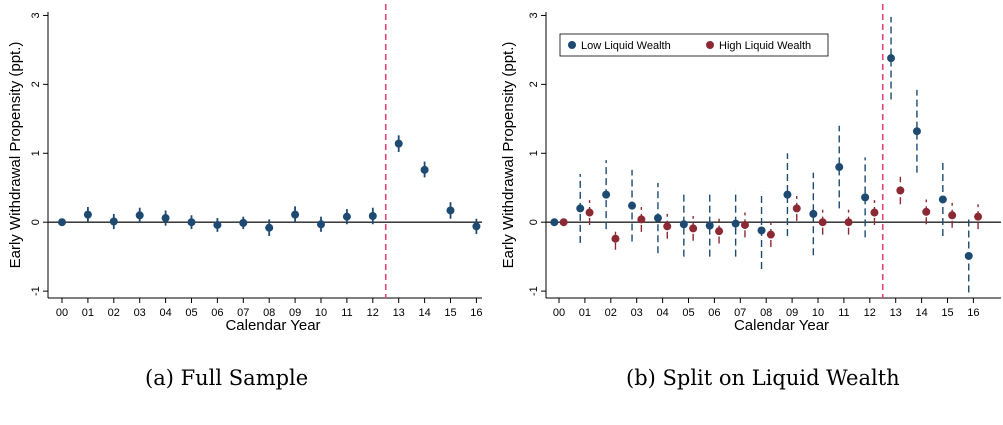  I want to click on chart-a-y-tick-label: 2, so click(36, 84).